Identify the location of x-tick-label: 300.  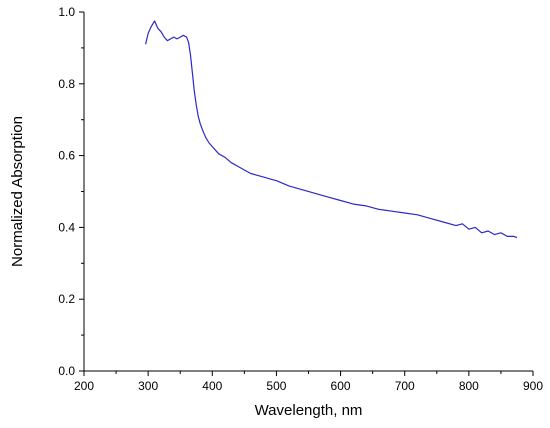
(148, 386).